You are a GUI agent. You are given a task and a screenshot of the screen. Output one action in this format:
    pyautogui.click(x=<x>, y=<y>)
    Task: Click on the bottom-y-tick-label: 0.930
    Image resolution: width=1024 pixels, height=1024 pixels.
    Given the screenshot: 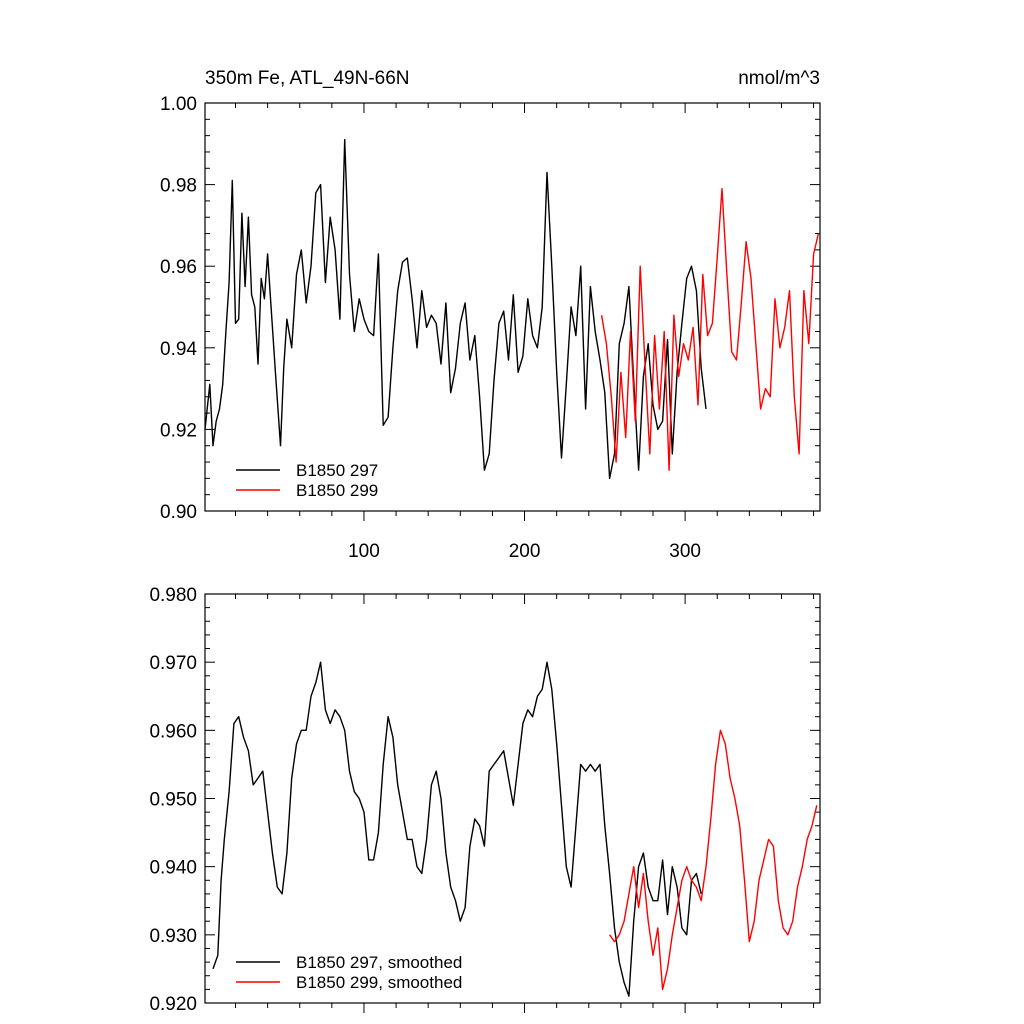 What is the action you would take?
    pyautogui.click(x=173, y=936)
    